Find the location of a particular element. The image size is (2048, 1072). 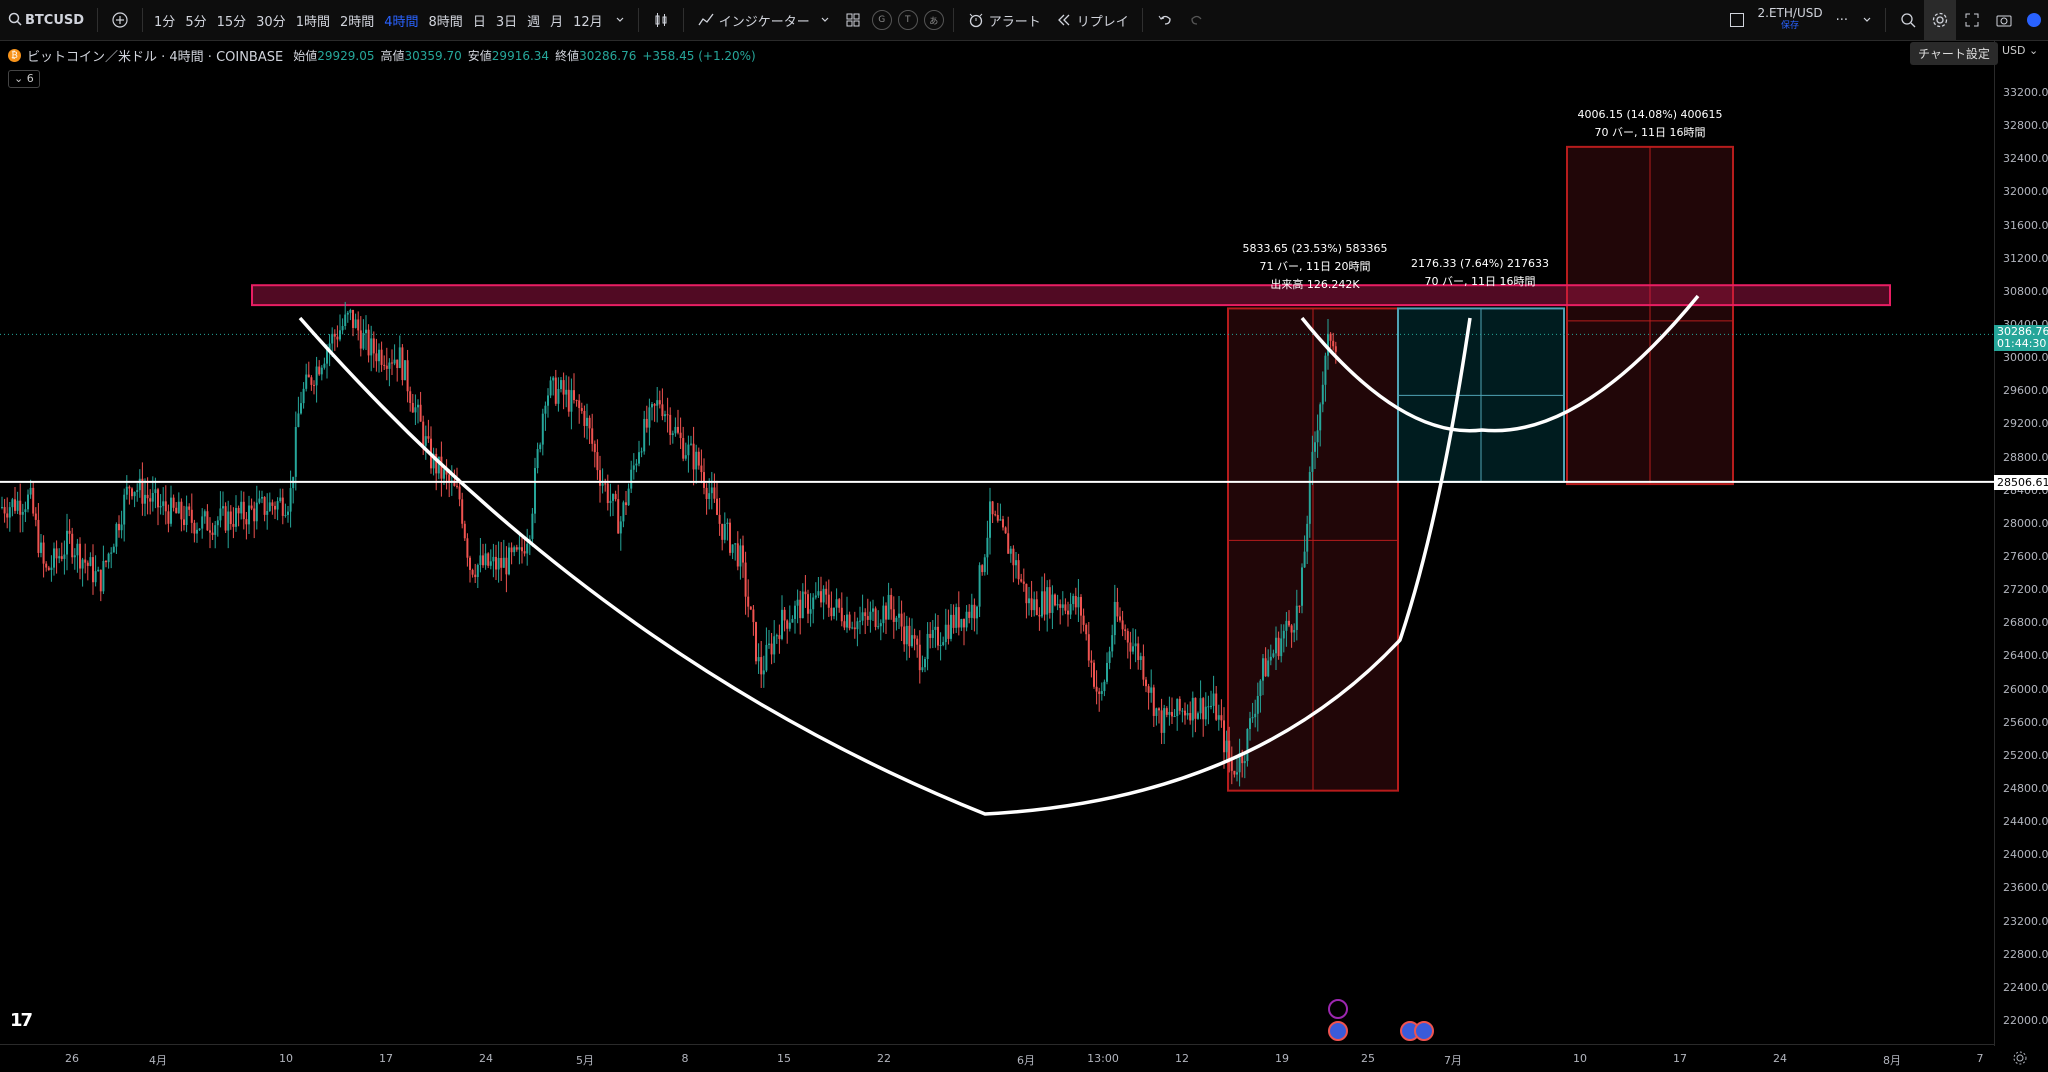

layout-dropdown is located at coordinates (1867, 20).